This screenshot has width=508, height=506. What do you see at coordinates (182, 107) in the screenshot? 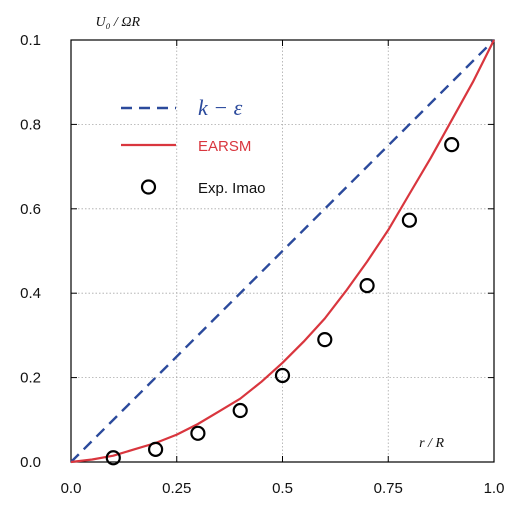
I see `legend-item: k − ε` at bounding box center [182, 107].